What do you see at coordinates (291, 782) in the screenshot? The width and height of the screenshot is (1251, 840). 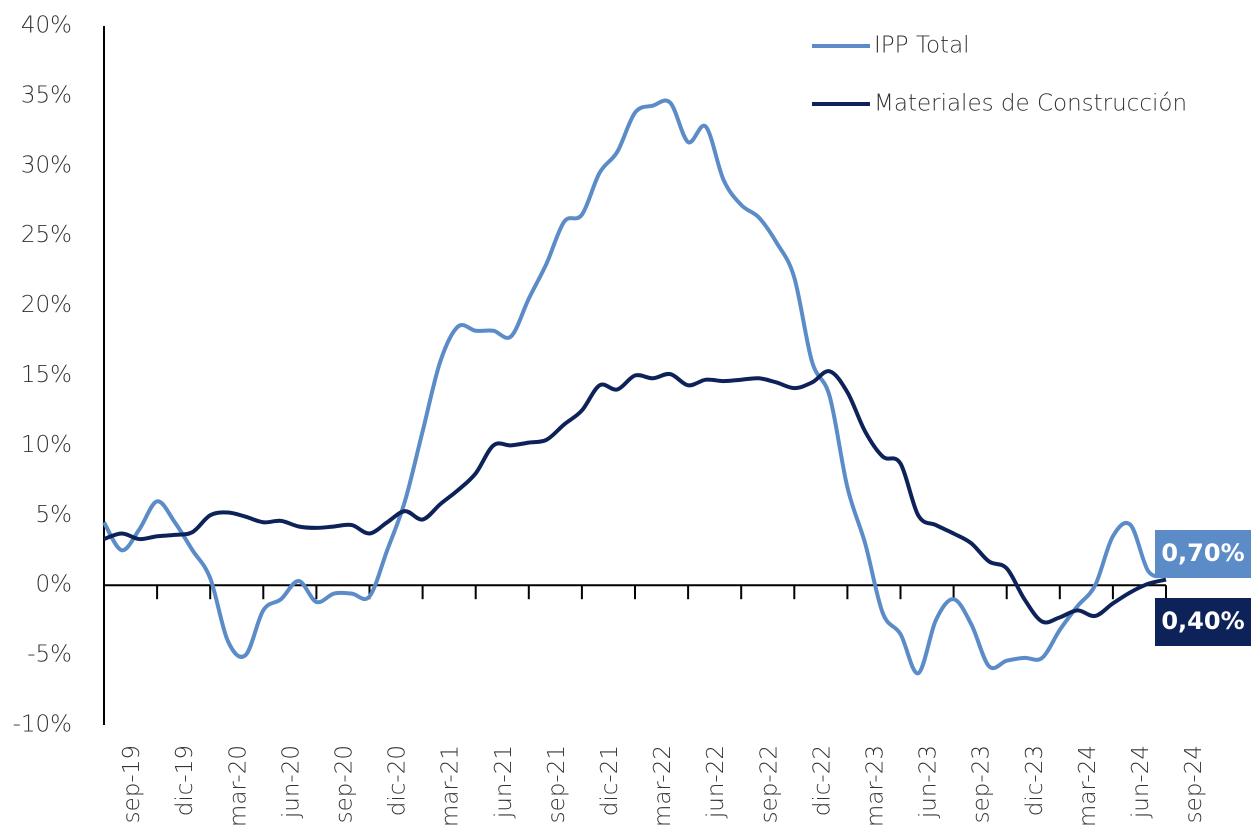 I see `x-tick-label: jun-20` at bounding box center [291, 782].